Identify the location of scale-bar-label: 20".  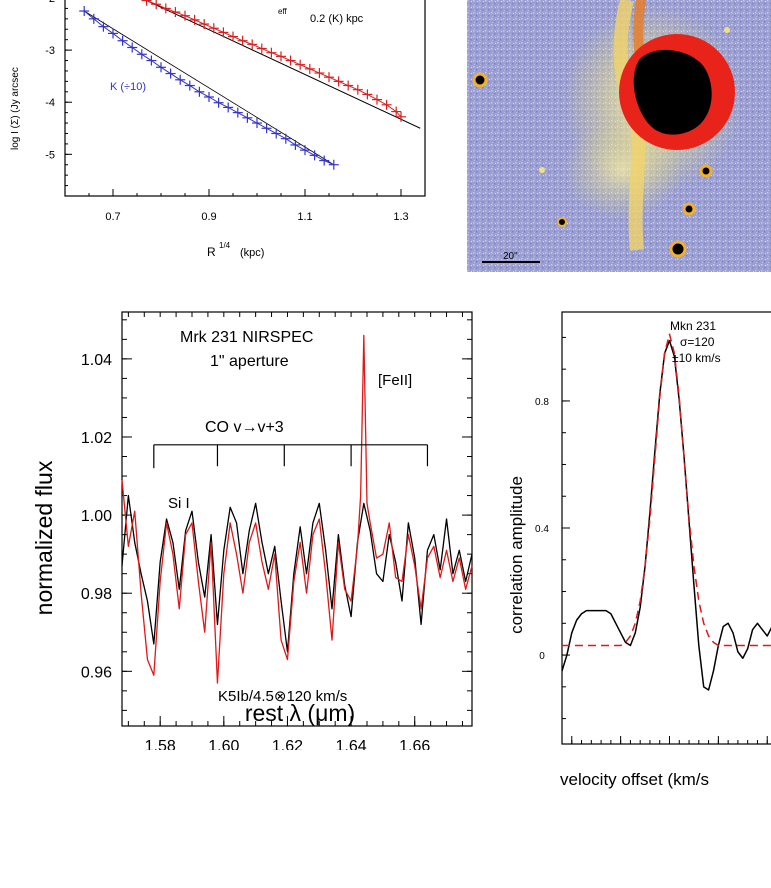
(510, 256).